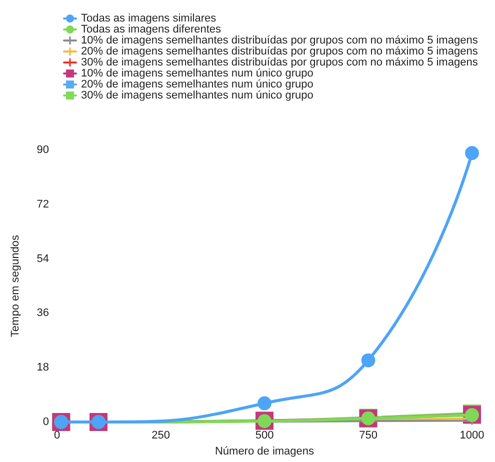  What do you see at coordinates (279, 62) in the screenshot?
I see `legend-label: 30% de imagens semelhantes distribuídas por grupos com no máximo 5 imagens` at bounding box center [279, 62].